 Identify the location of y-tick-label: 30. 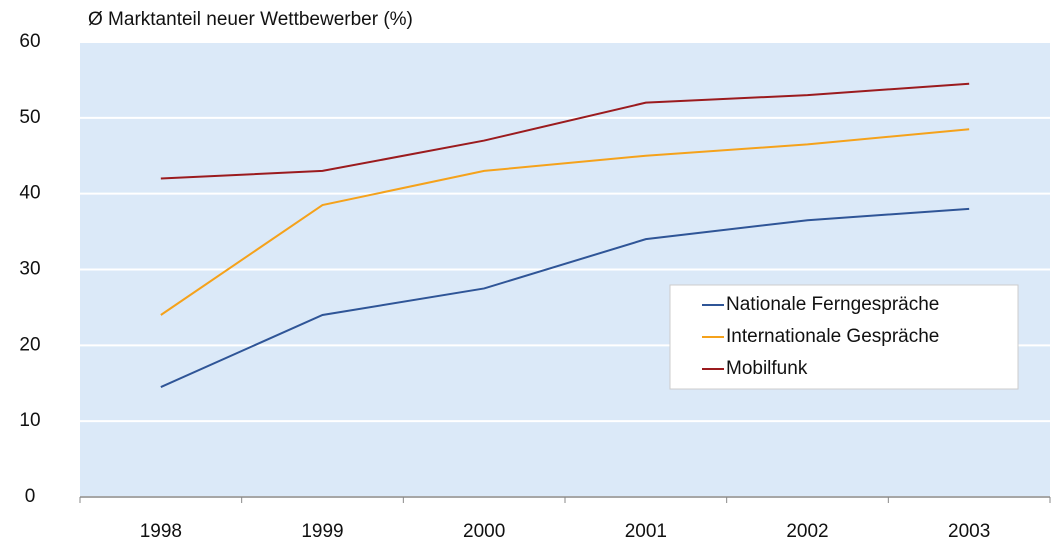
(29, 269).